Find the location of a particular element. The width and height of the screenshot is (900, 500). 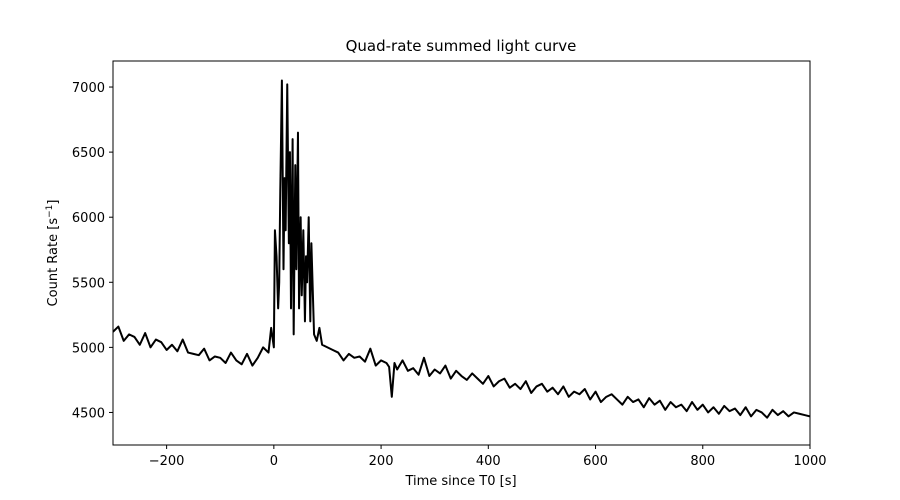

x-tick-label: 800 is located at coordinates (702, 461).